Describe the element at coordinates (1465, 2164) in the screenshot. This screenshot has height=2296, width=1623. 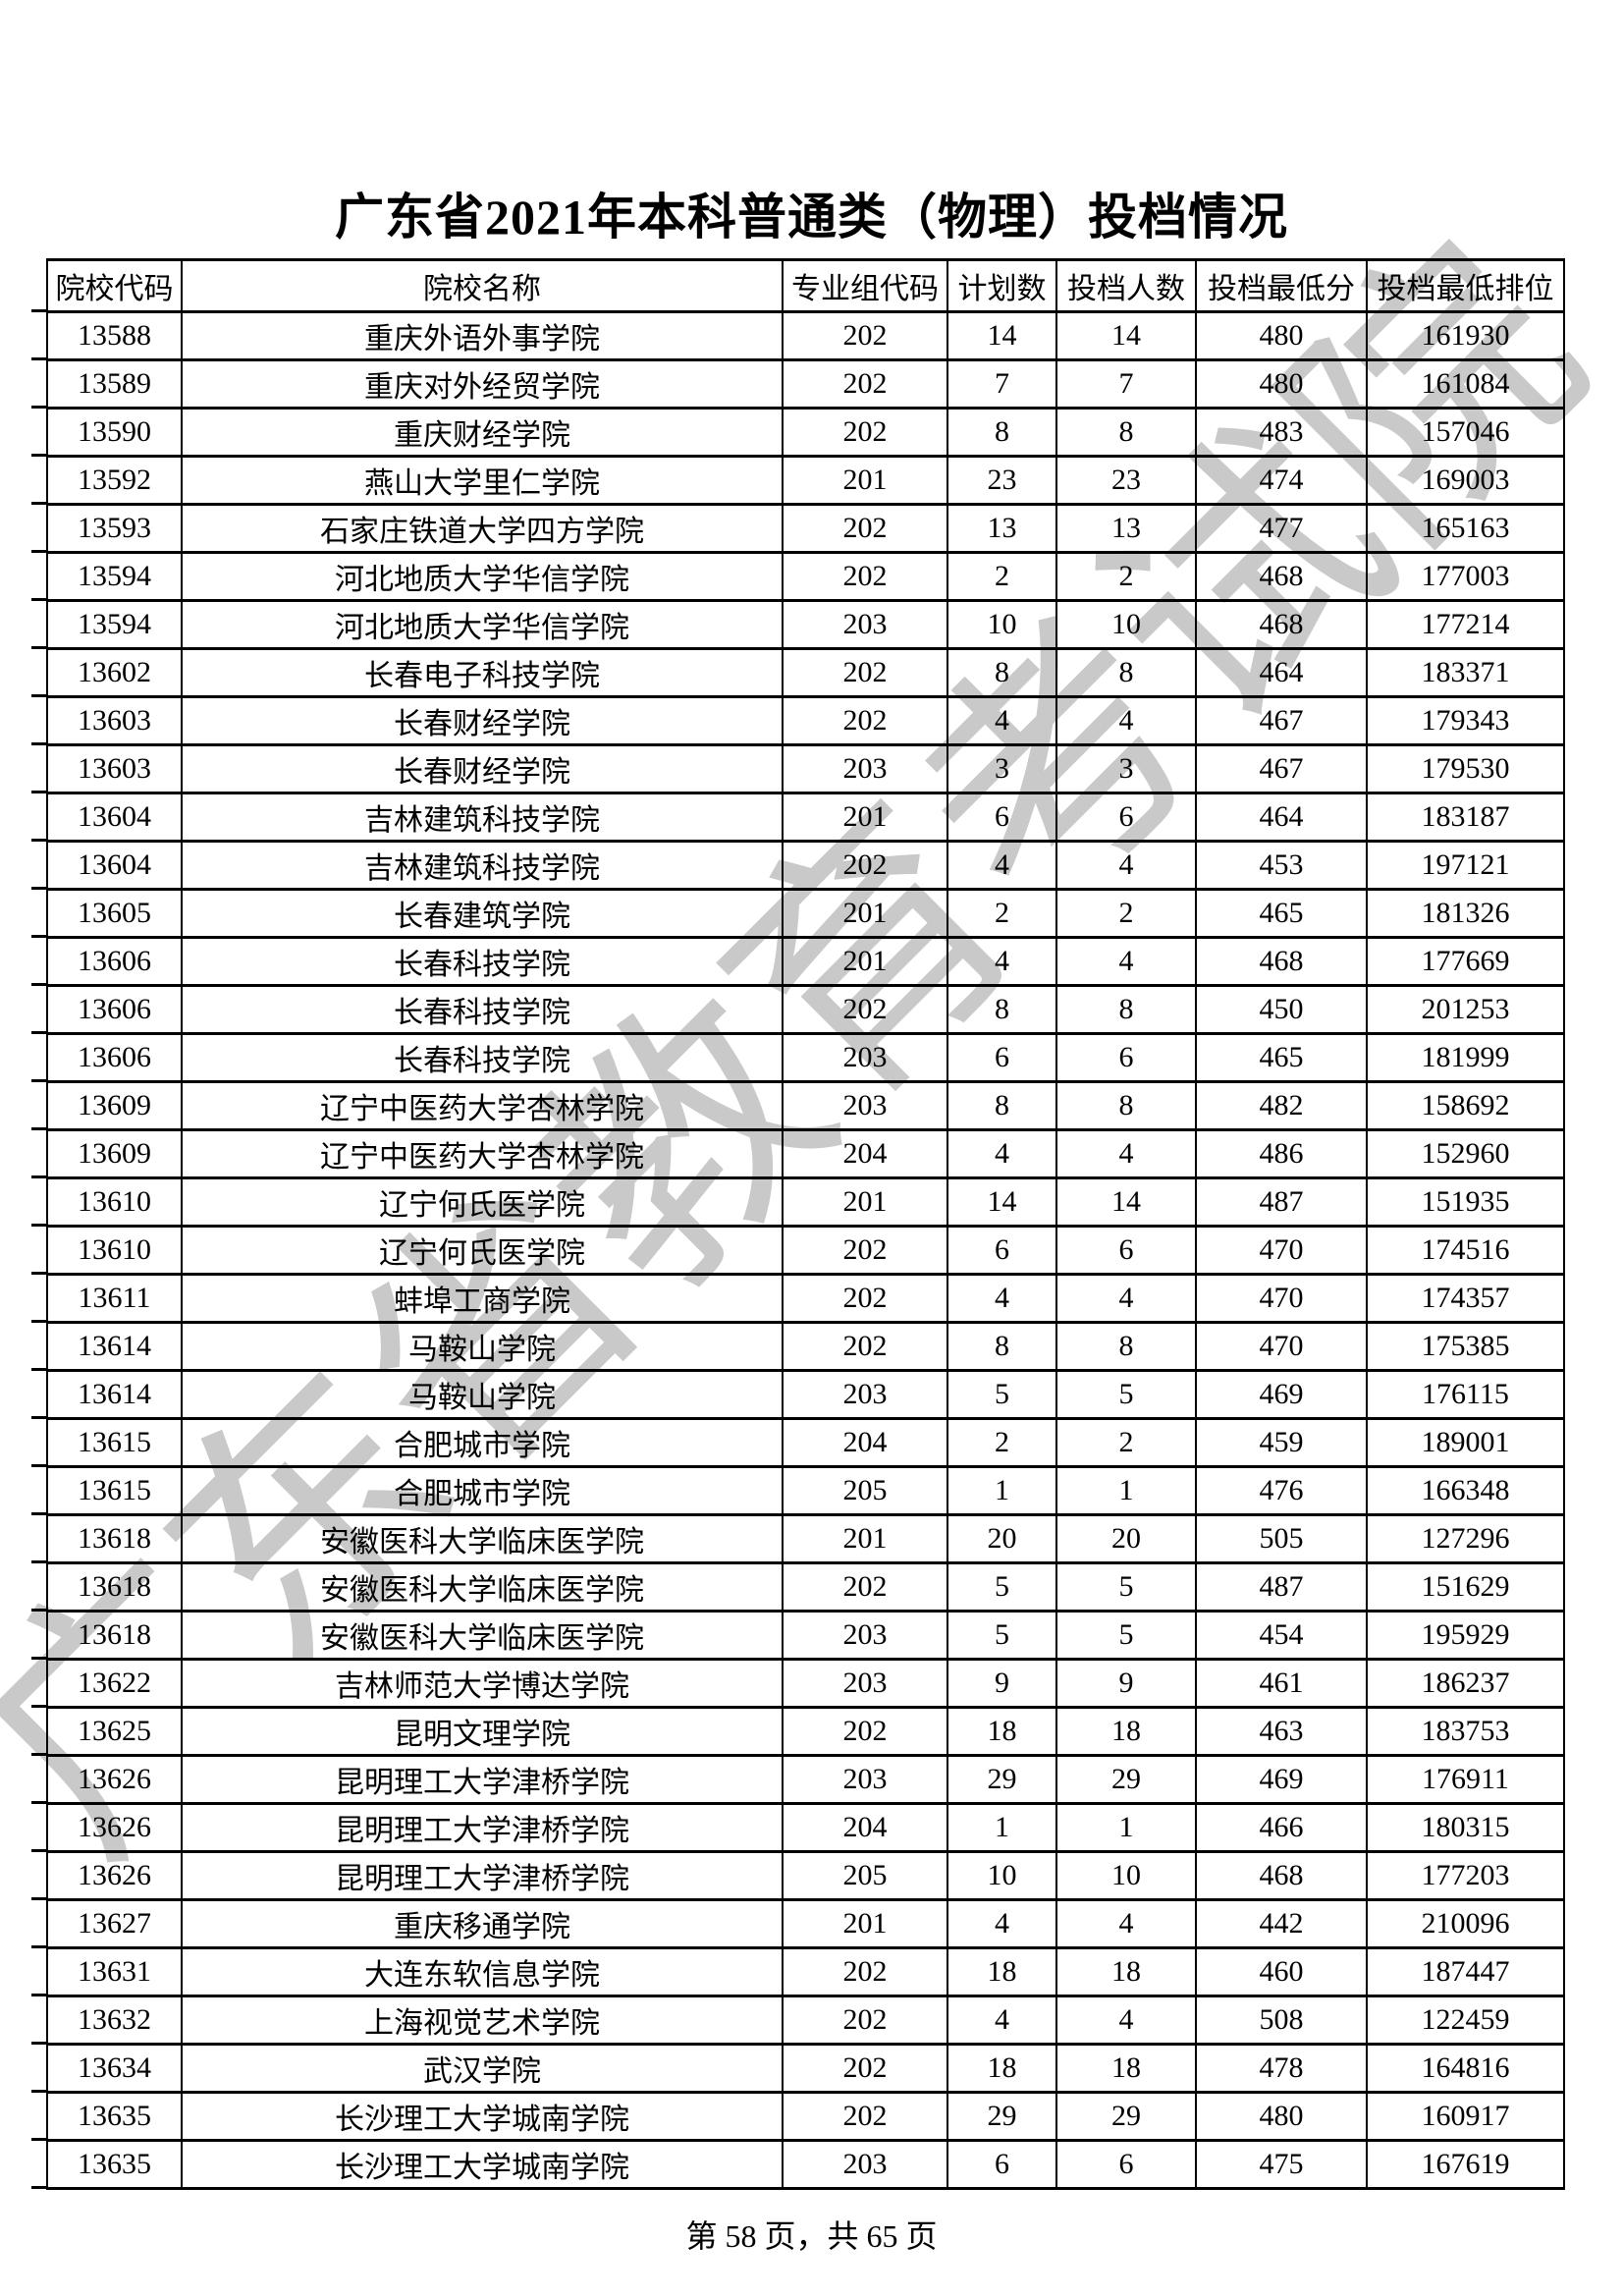
I see `cell-min-rank: 167619` at that location.